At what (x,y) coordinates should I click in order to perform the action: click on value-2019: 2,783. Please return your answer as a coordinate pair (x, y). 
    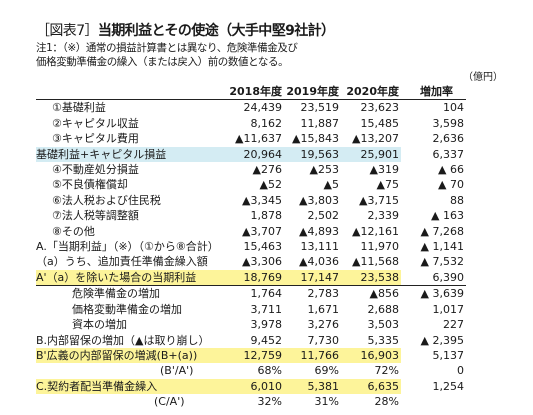
    Looking at the image, I should click on (312, 293).